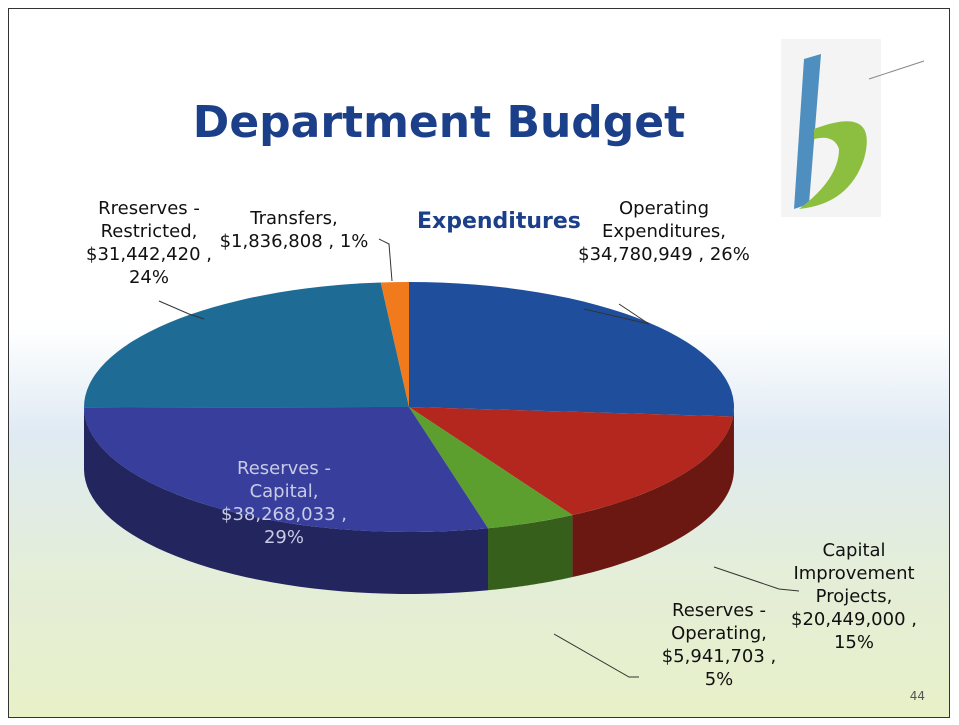  I want to click on logo, so click(853, 128).